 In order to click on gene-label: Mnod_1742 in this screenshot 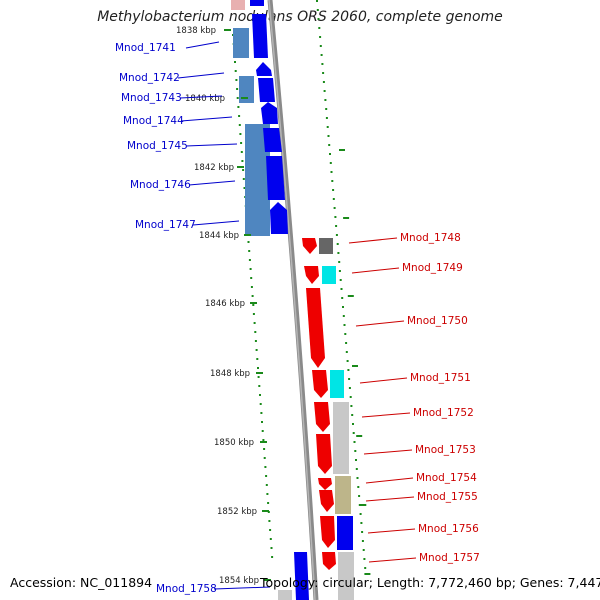, I will do `click(149, 78)`.